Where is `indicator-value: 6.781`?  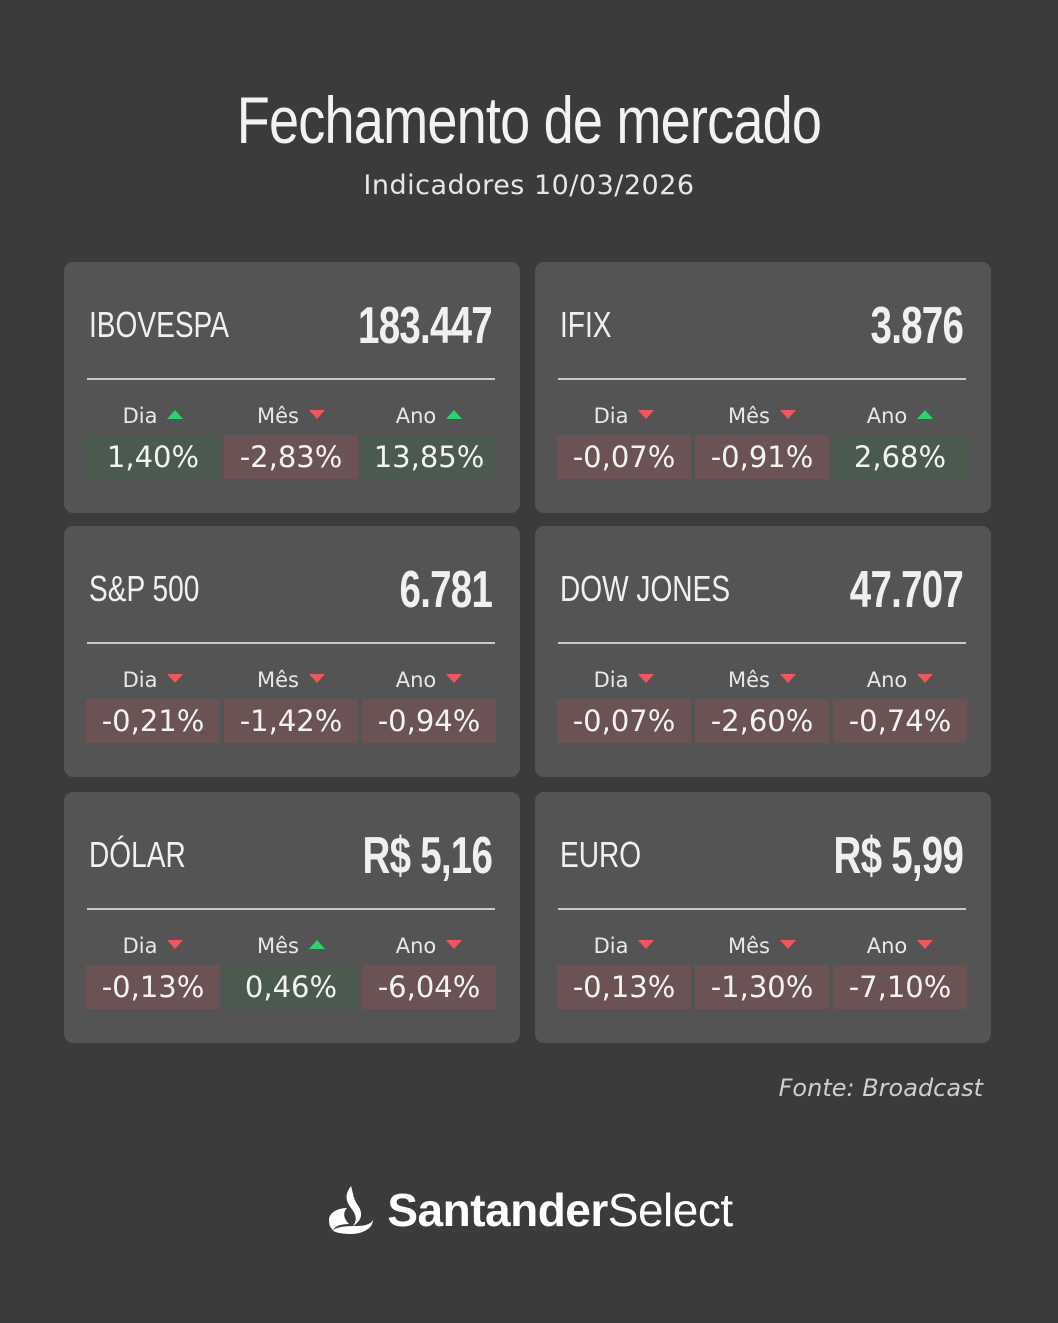
indicator-value: 6.781 is located at coordinates (445, 590).